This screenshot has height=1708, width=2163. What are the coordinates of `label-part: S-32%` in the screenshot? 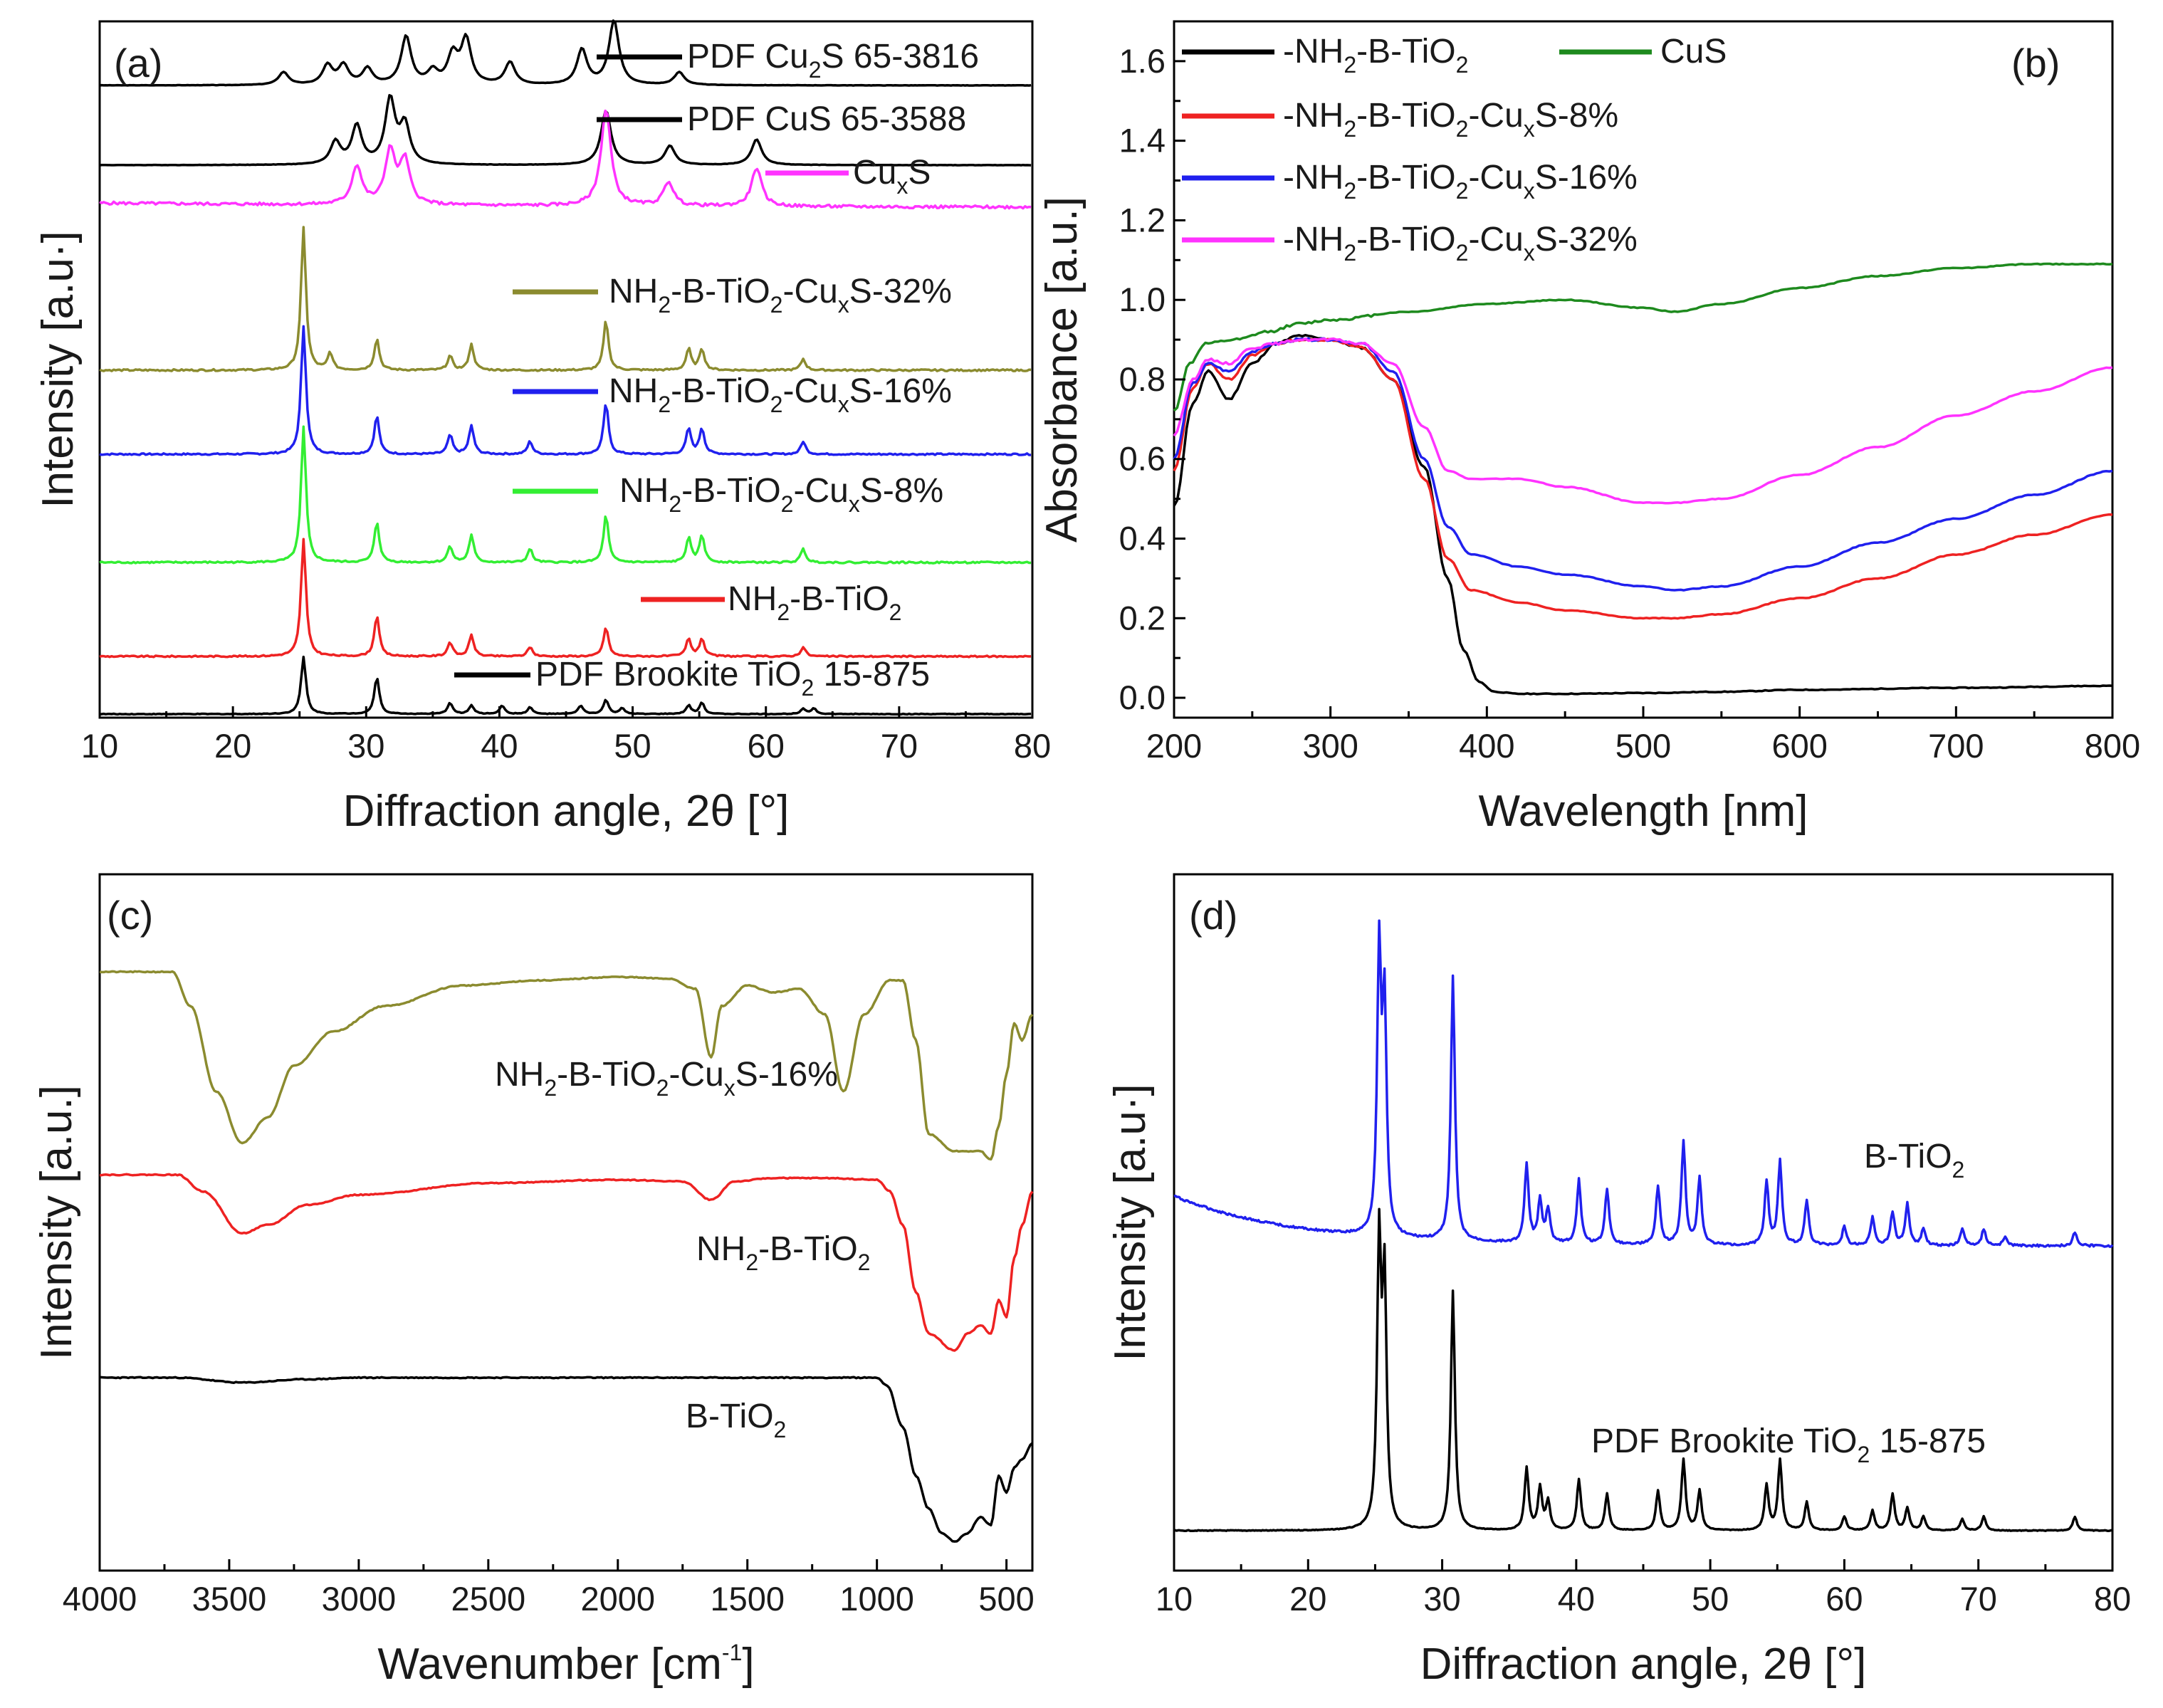 It's located at (900, 291).